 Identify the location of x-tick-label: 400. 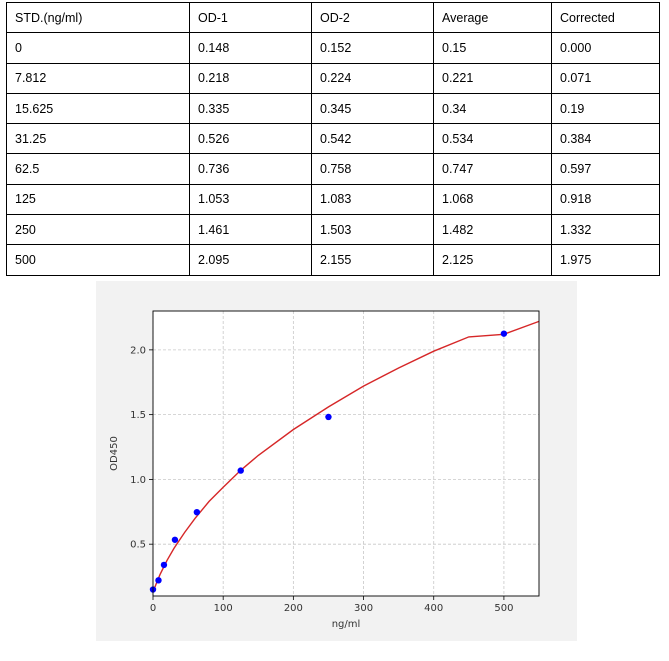
(433, 608).